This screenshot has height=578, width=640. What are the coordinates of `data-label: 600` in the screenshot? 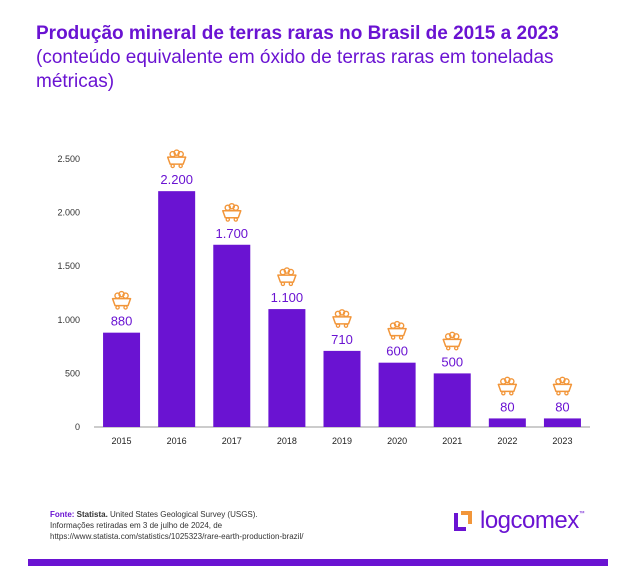 It's located at (397, 351).